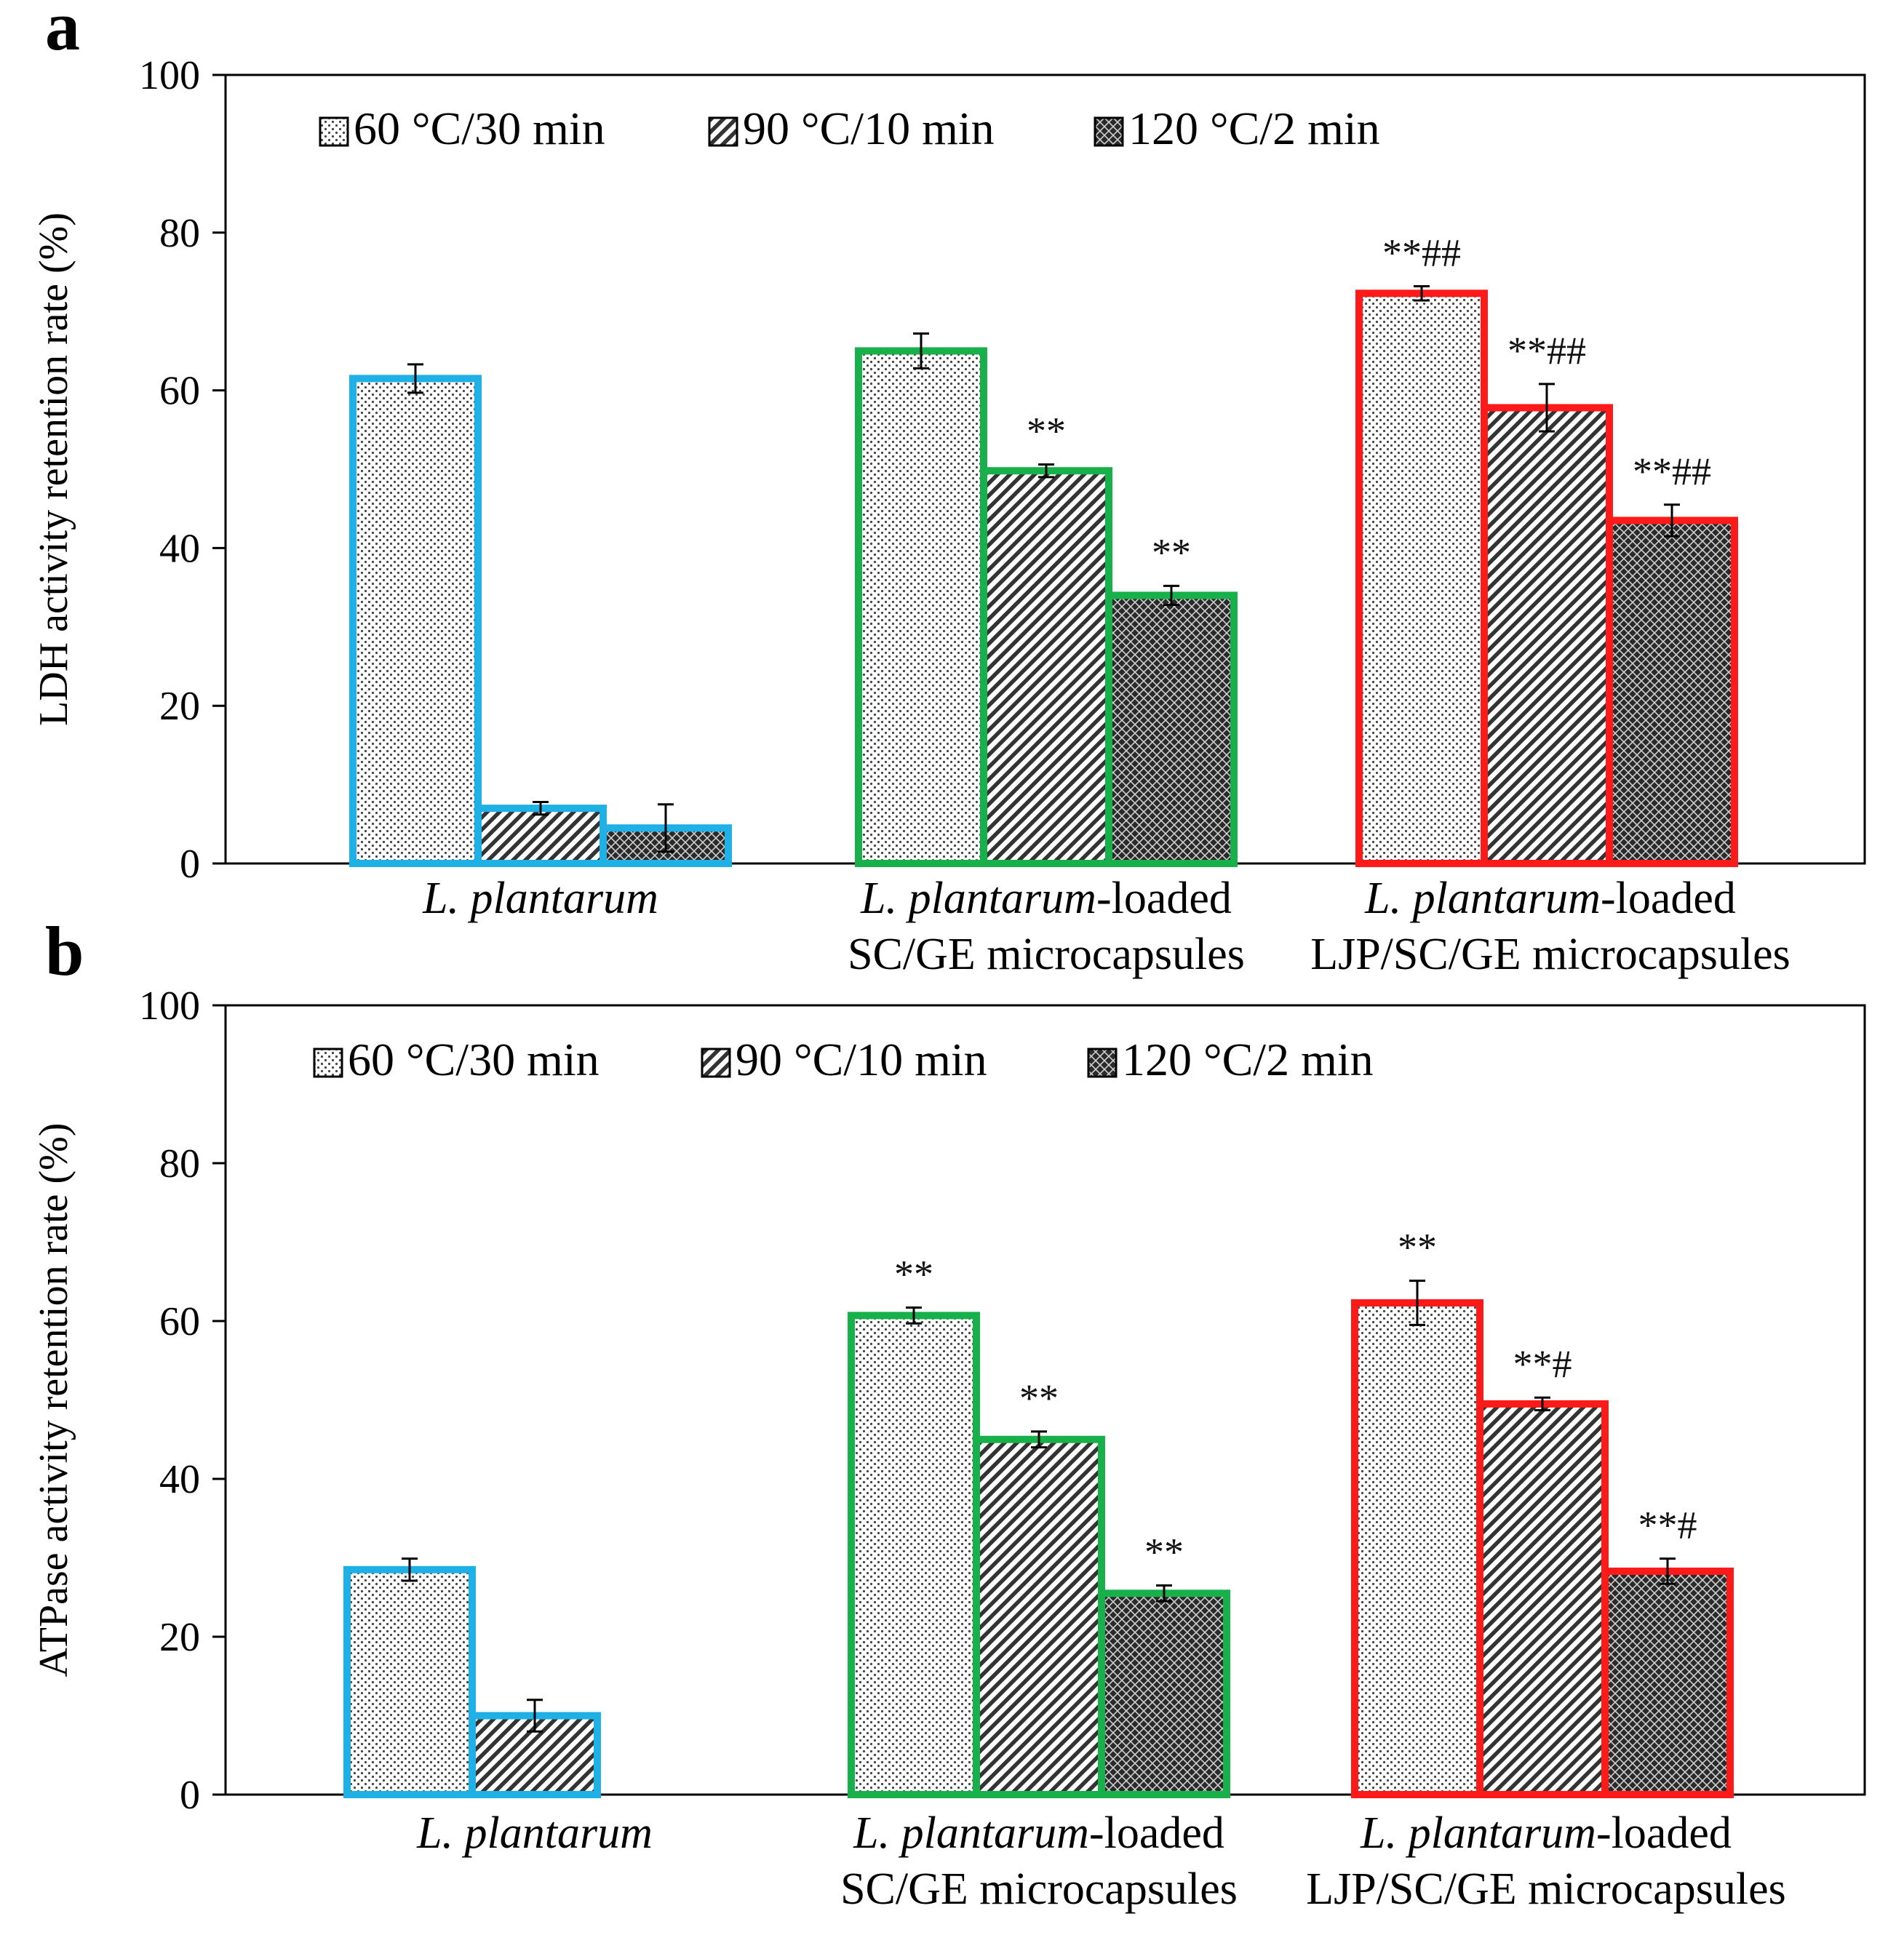 The width and height of the screenshot is (1904, 1951). What do you see at coordinates (53, 469) in the screenshot?
I see `y-axis-label: LDH activity retention rate (%)` at bounding box center [53, 469].